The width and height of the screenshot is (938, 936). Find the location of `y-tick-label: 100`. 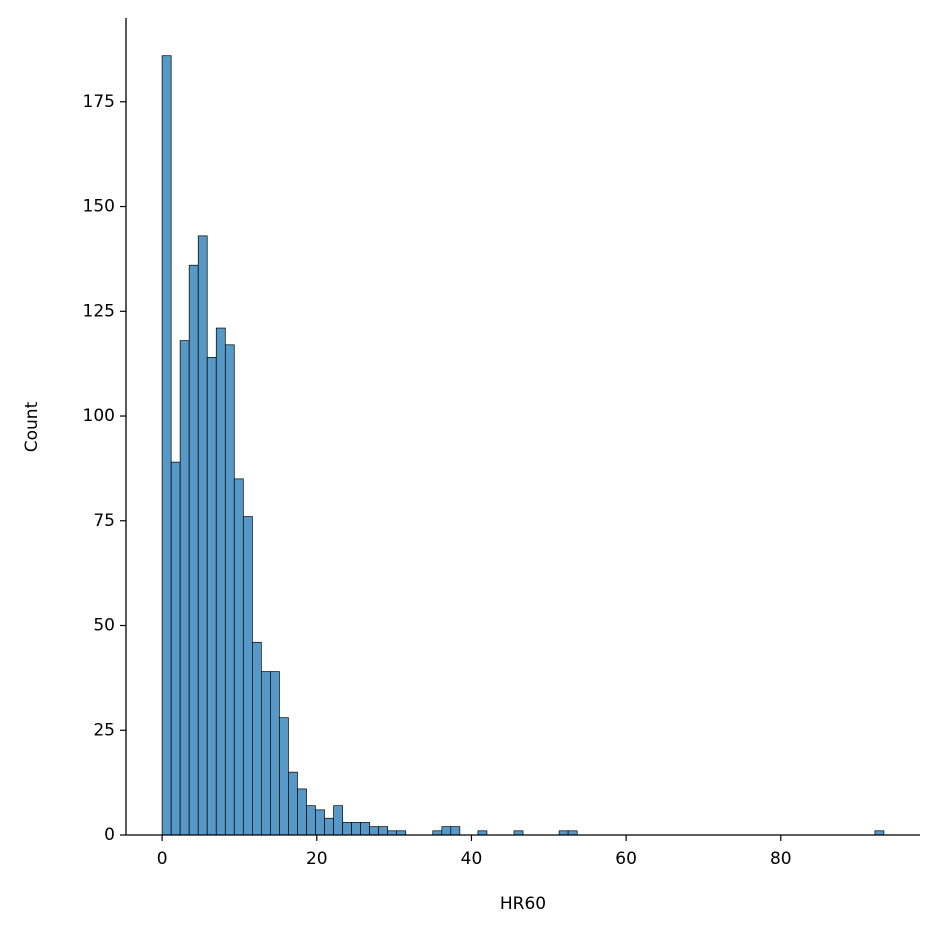

y-tick-label: 100 is located at coordinates (99, 416).